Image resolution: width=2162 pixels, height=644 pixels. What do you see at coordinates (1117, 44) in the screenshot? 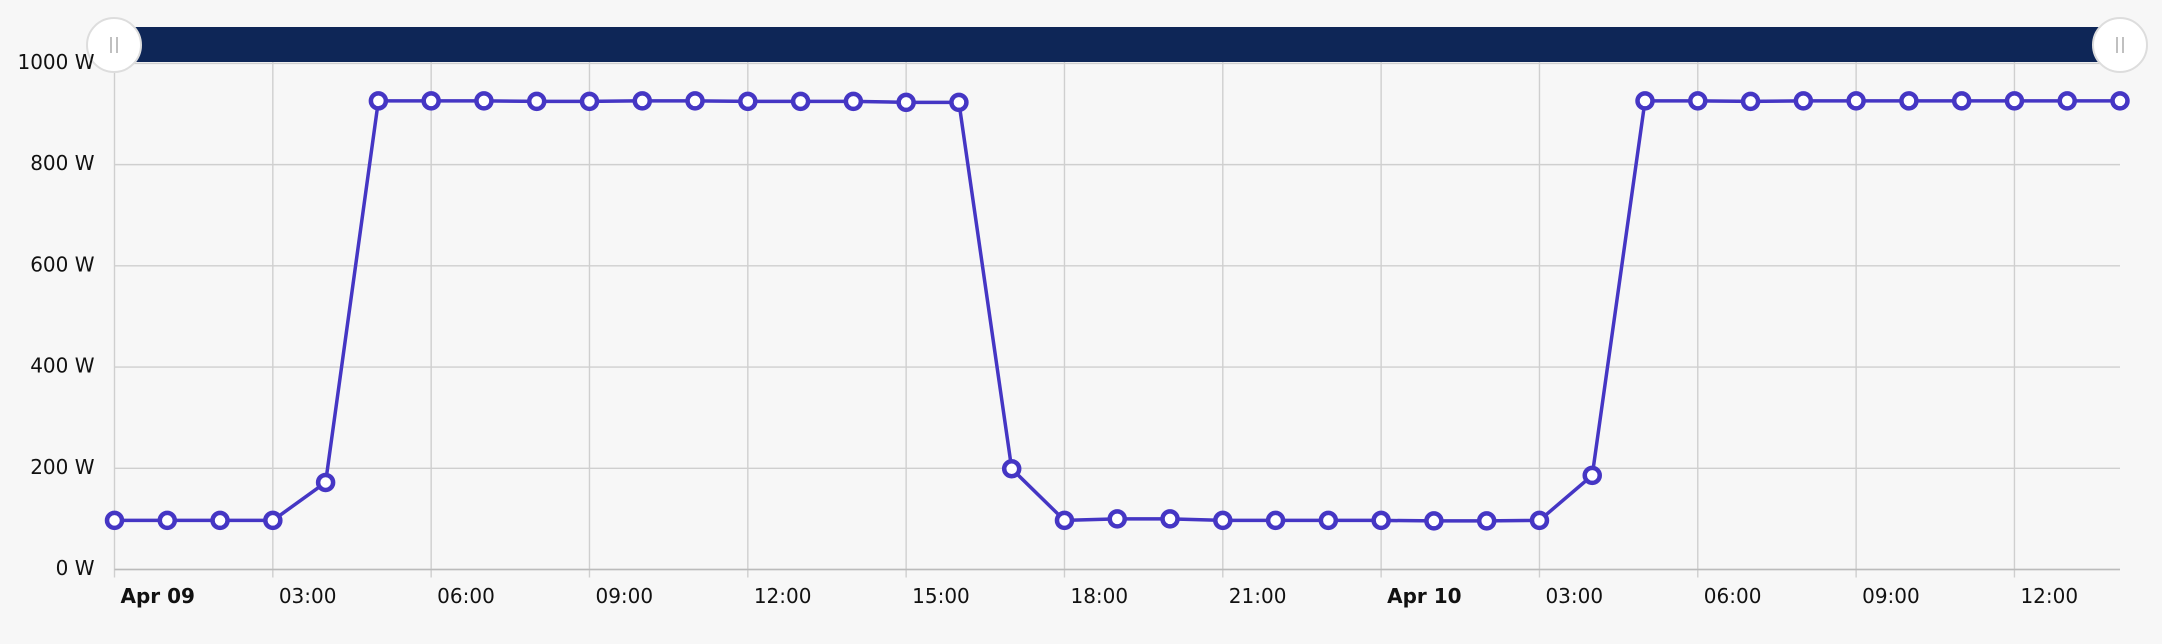
I see `navigator-bar` at bounding box center [1117, 44].